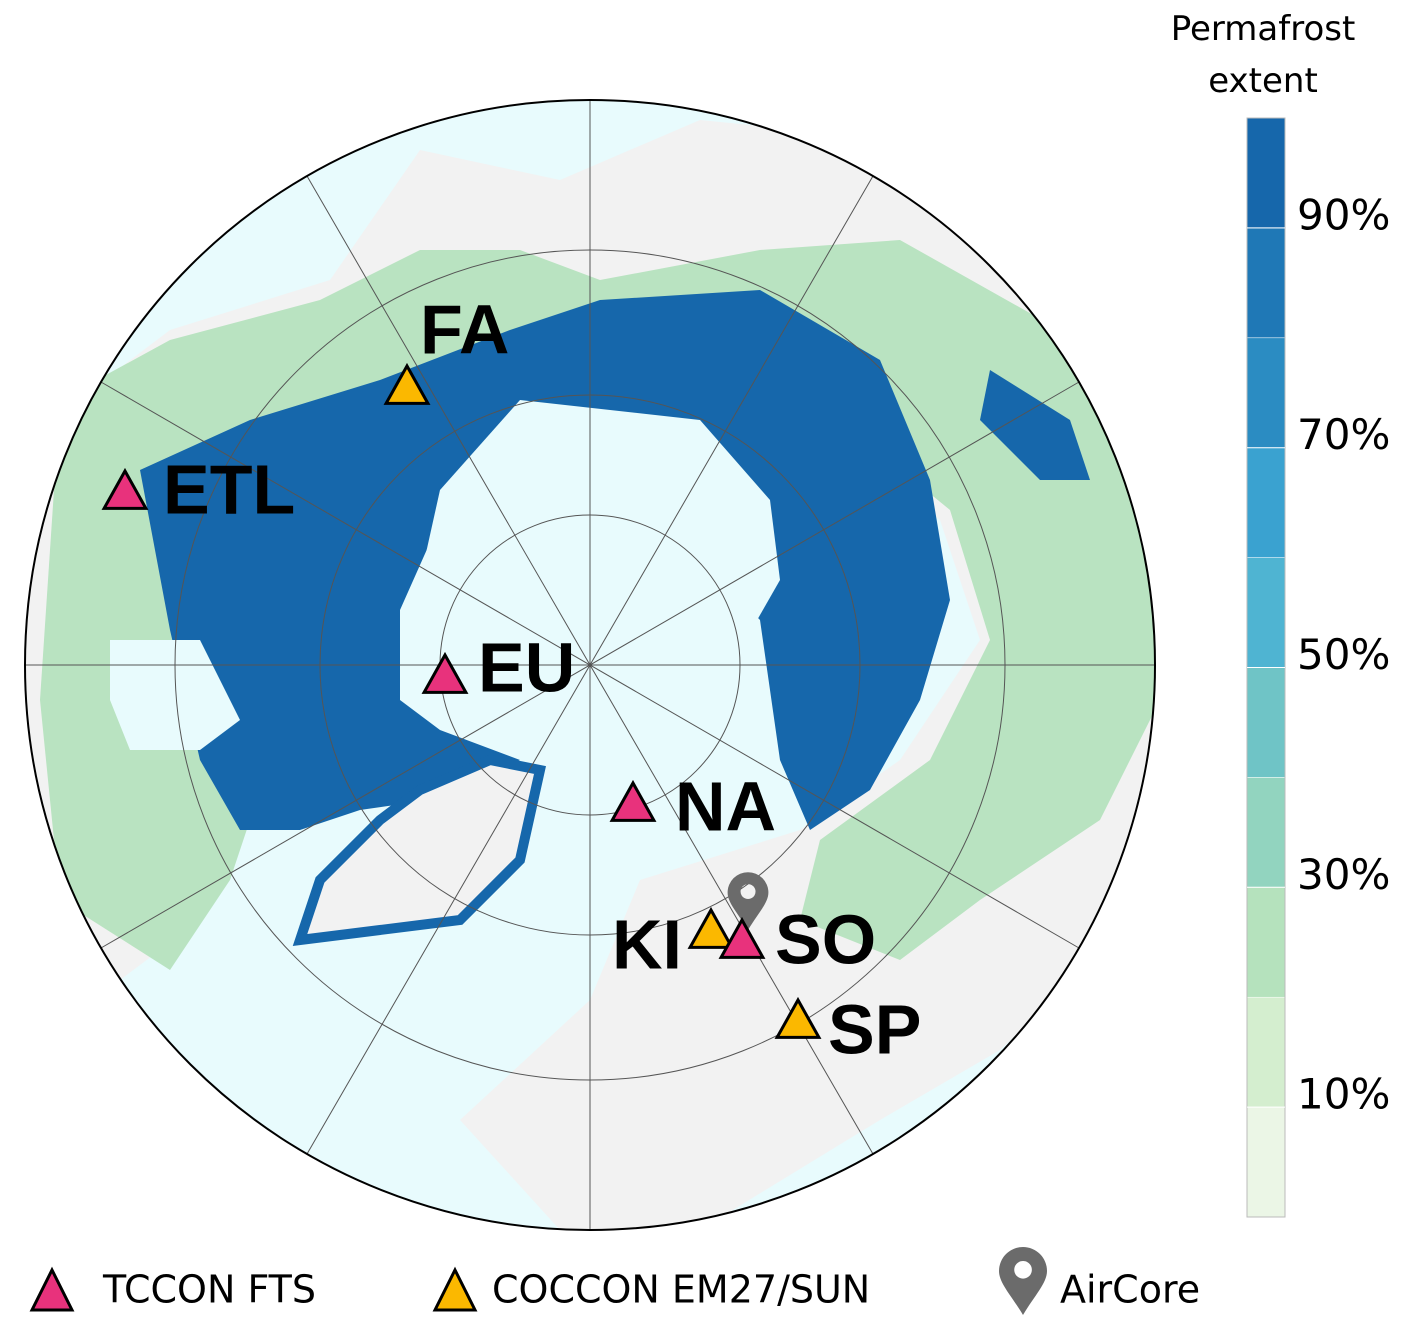  What do you see at coordinates (209, 1290) in the screenshot?
I see `legend-label: TCCON FTS` at bounding box center [209, 1290].